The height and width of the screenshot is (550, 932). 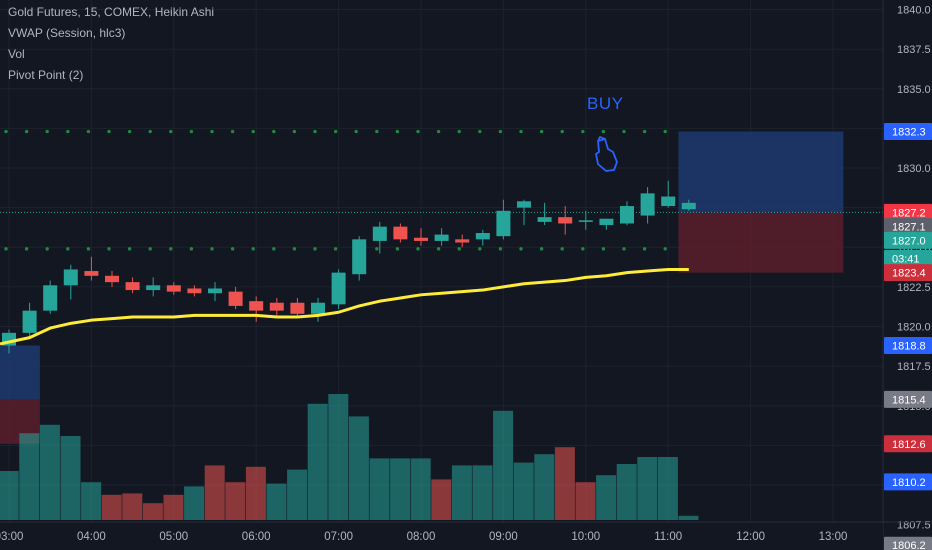 What do you see at coordinates (668, 537) in the screenshot?
I see `time-tick-label: 11:00` at bounding box center [668, 537].